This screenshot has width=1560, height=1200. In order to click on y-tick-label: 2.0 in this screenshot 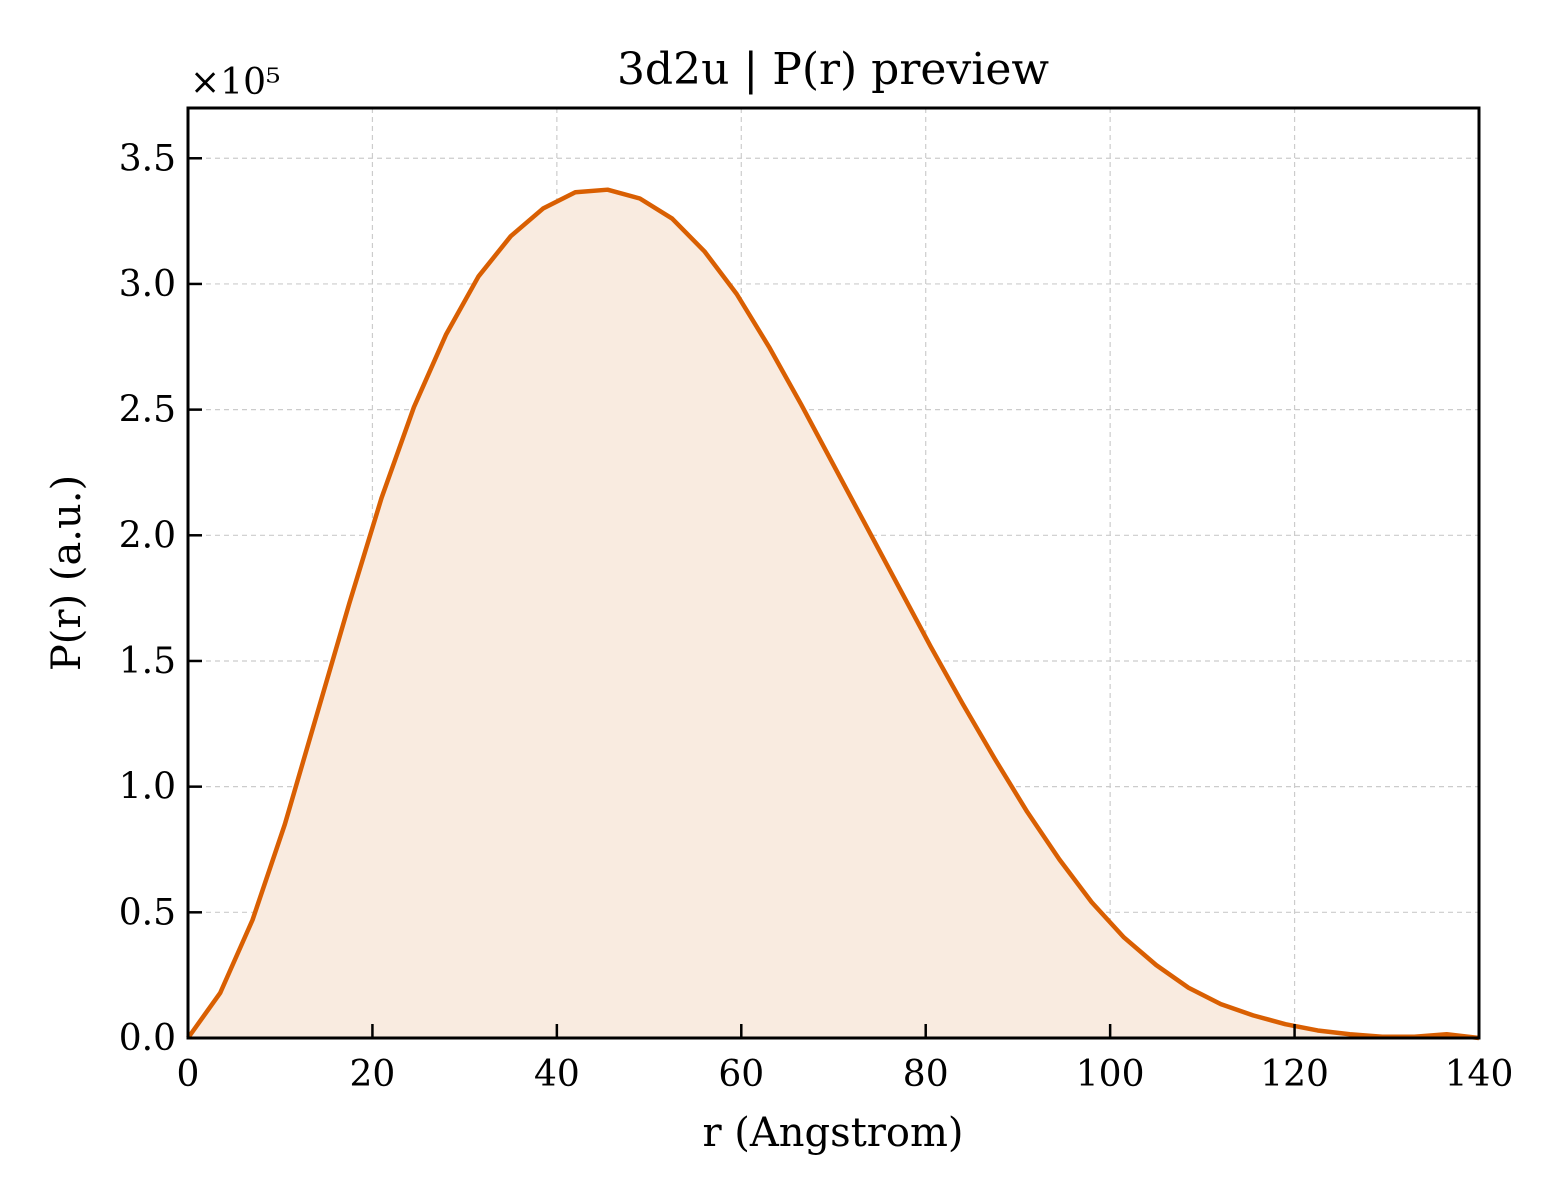, I will do `click(147, 535)`.